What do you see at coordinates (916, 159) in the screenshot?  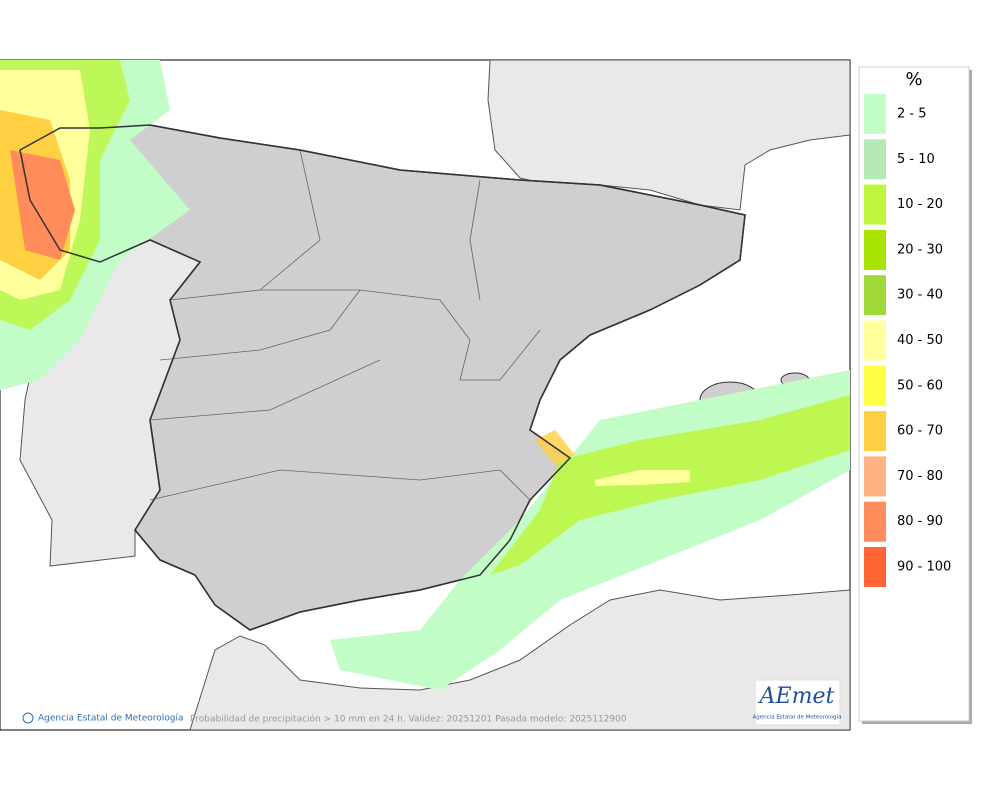 I see `legend-label: 5 - 10` at bounding box center [916, 159].